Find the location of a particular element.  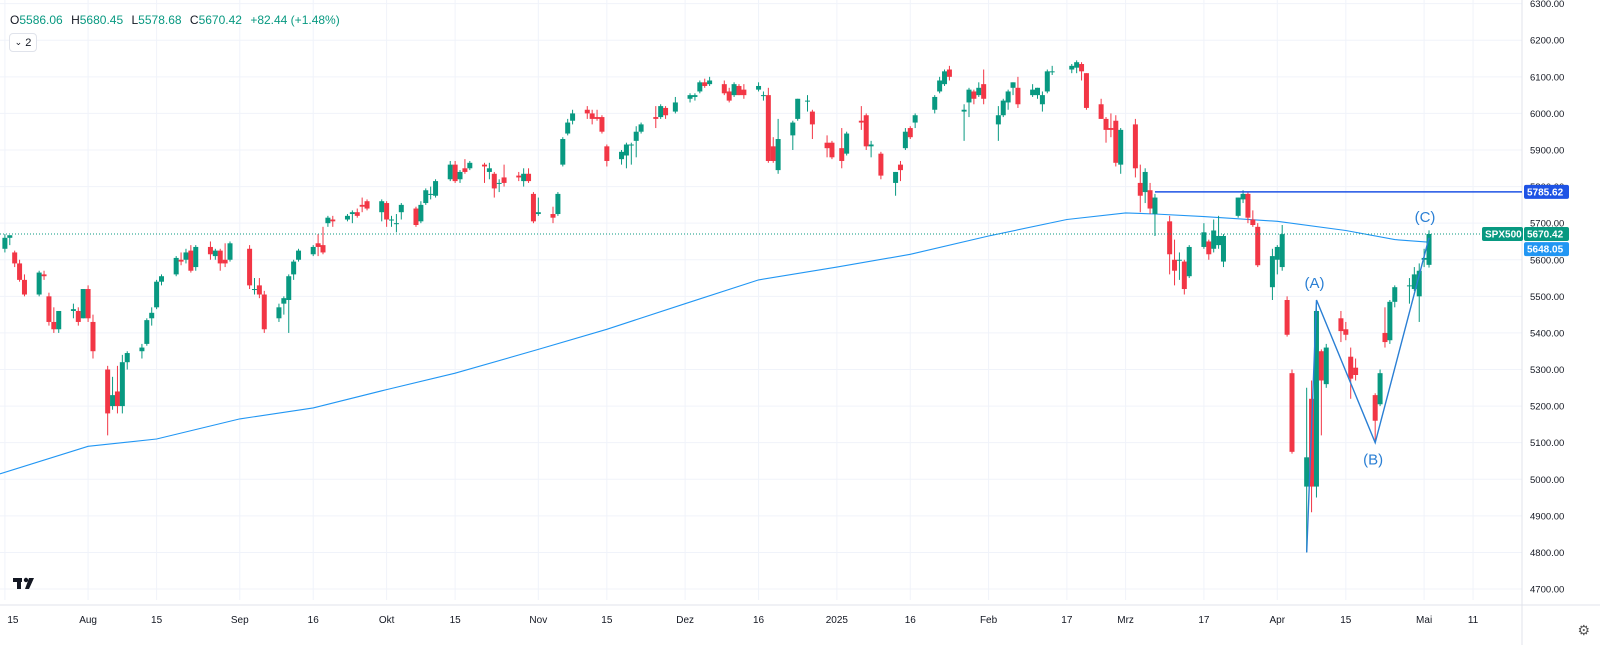

time-tick-label: Nov is located at coordinates (538, 620).